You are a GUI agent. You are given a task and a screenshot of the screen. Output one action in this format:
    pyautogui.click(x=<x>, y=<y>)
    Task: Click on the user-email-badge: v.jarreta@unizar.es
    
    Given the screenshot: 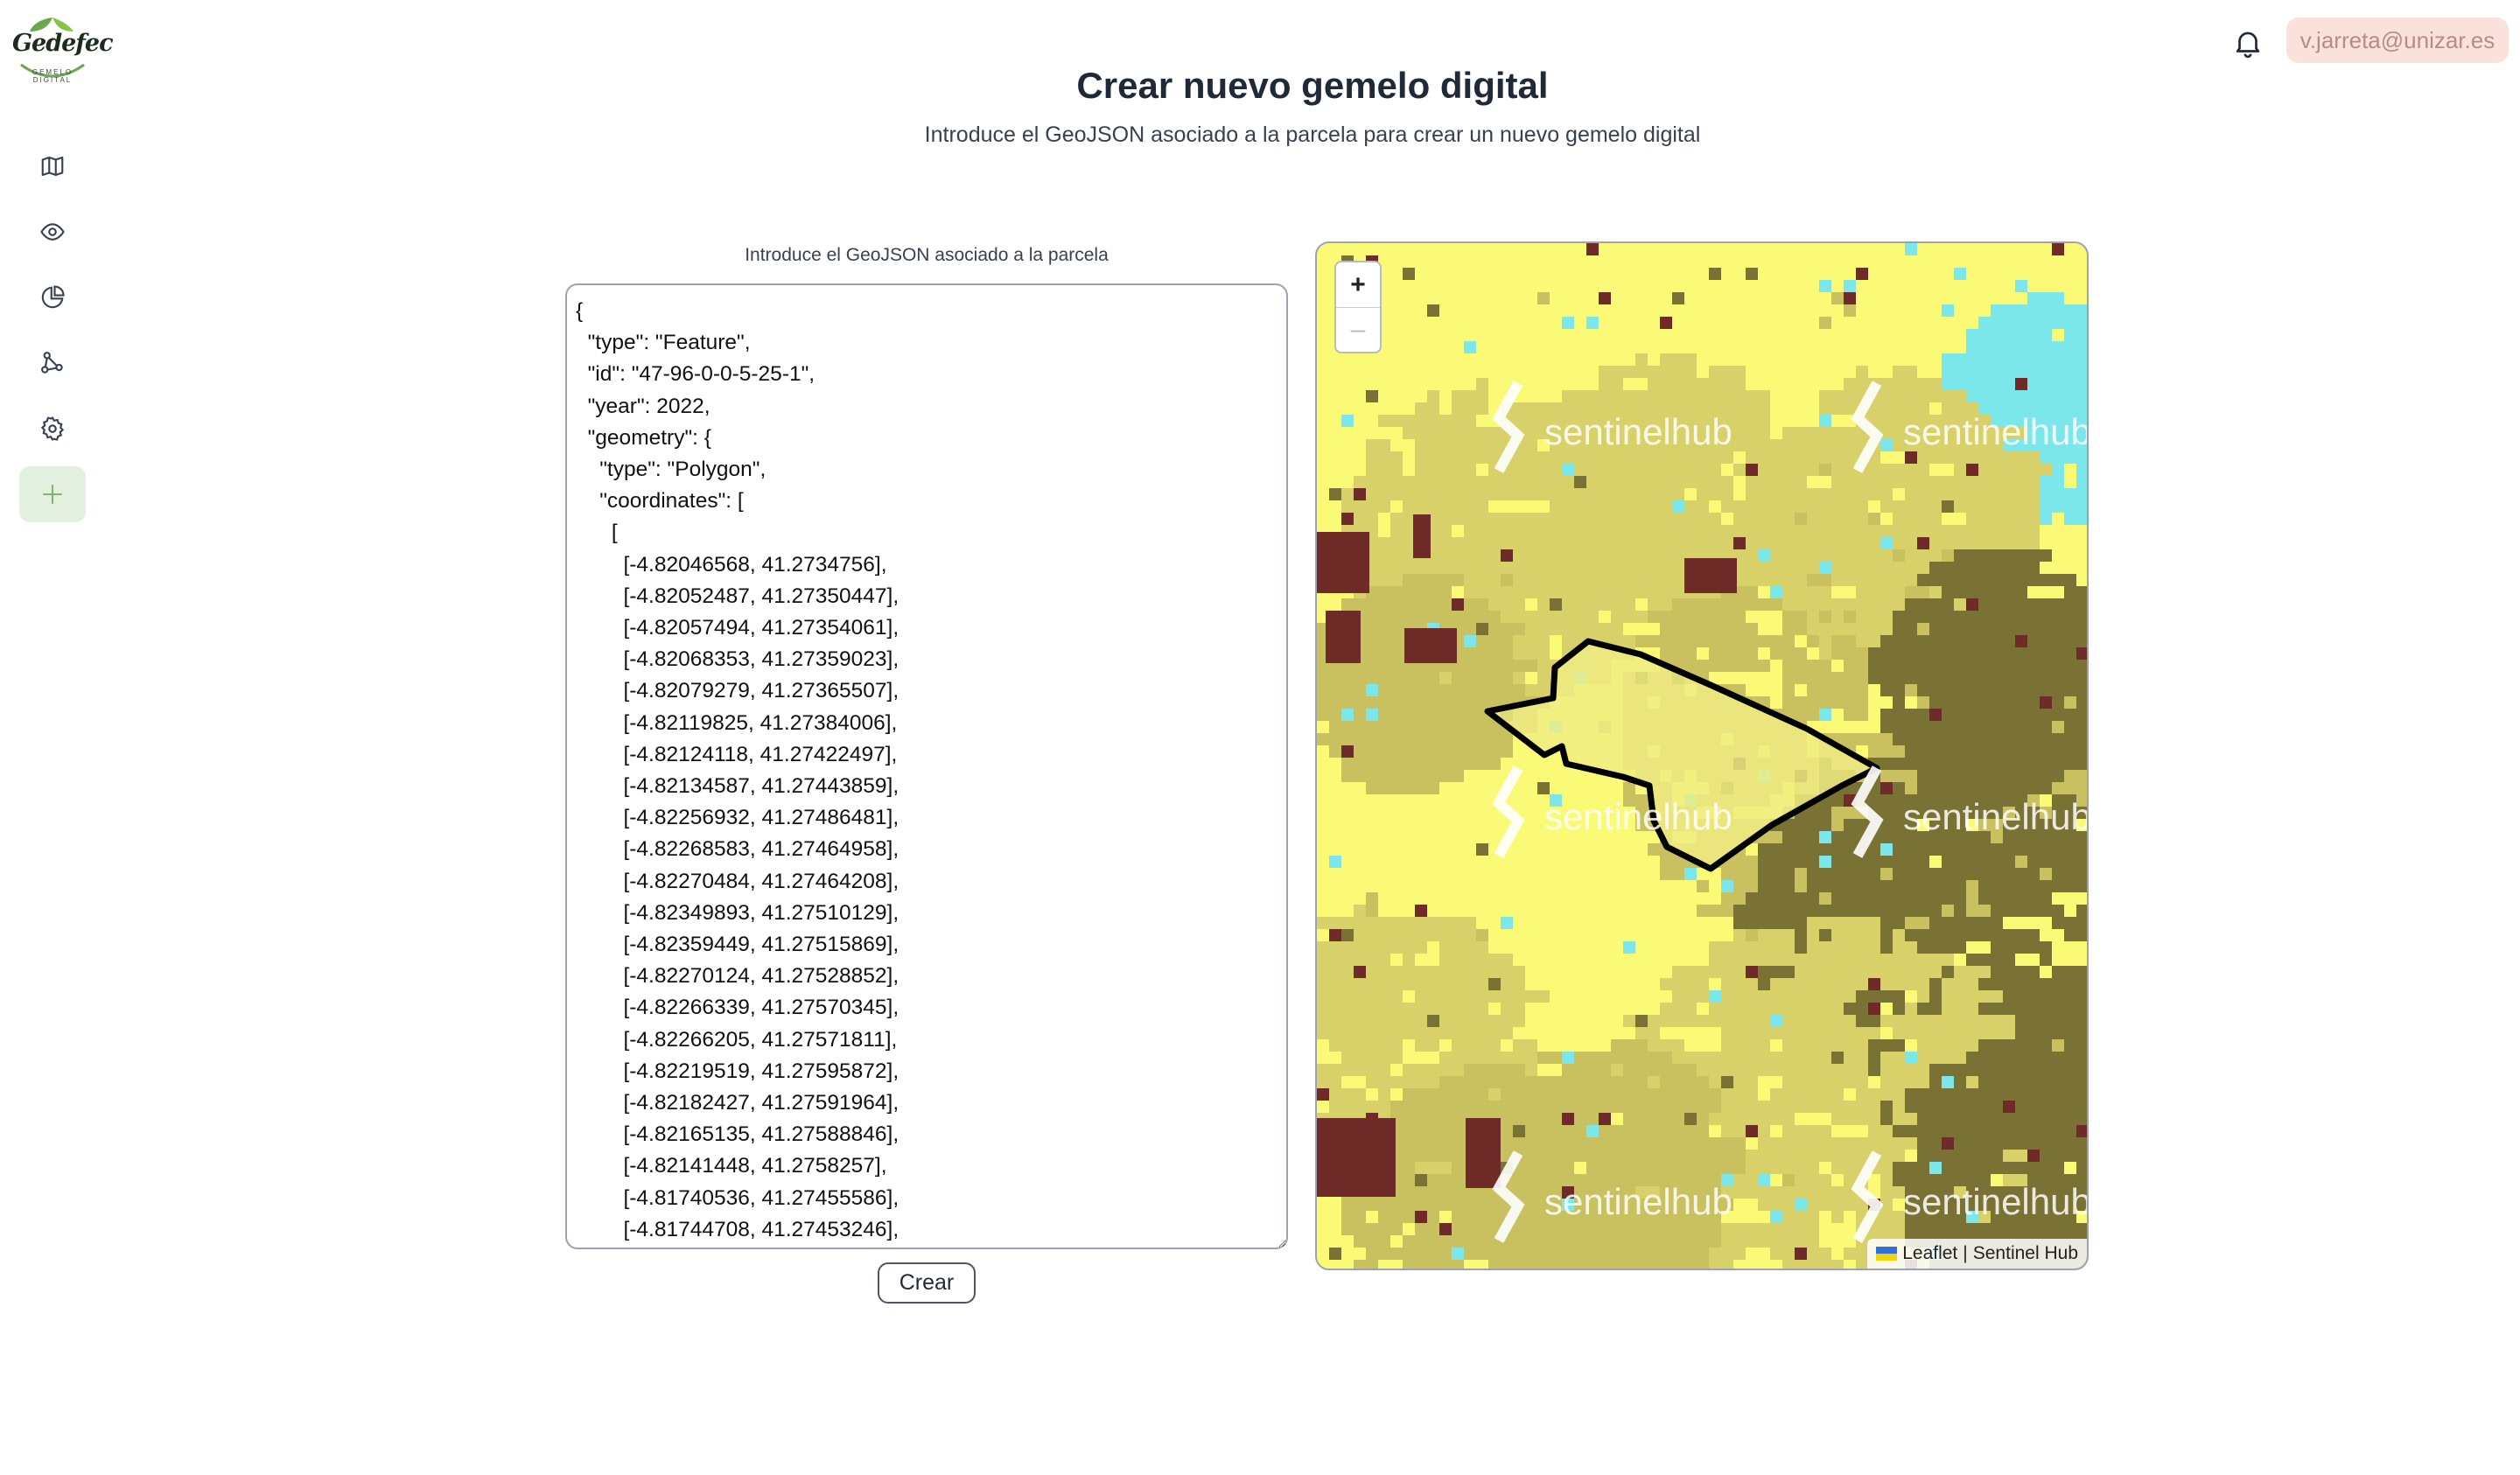 What is the action you would take?
    pyautogui.click(x=2397, y=40)
    